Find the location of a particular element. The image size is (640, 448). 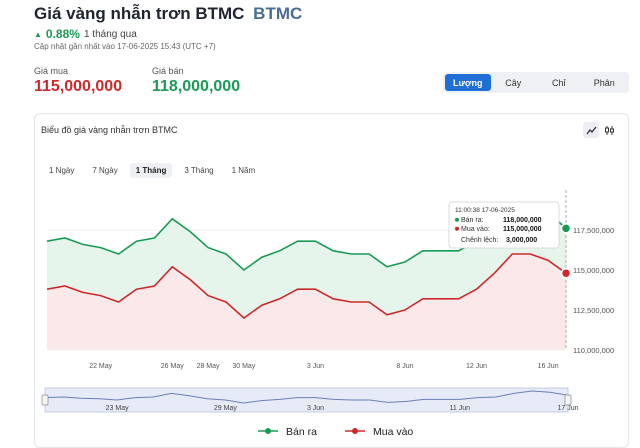

candlestick-icon is located at coordinates (609, 130).